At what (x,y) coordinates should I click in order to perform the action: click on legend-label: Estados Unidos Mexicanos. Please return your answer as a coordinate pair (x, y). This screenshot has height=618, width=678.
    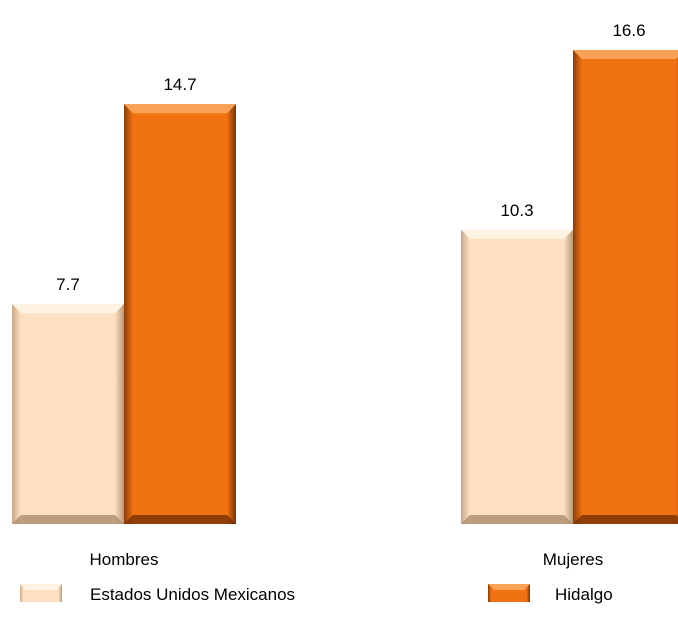
    Looking at the image, I should click on (192, 594).